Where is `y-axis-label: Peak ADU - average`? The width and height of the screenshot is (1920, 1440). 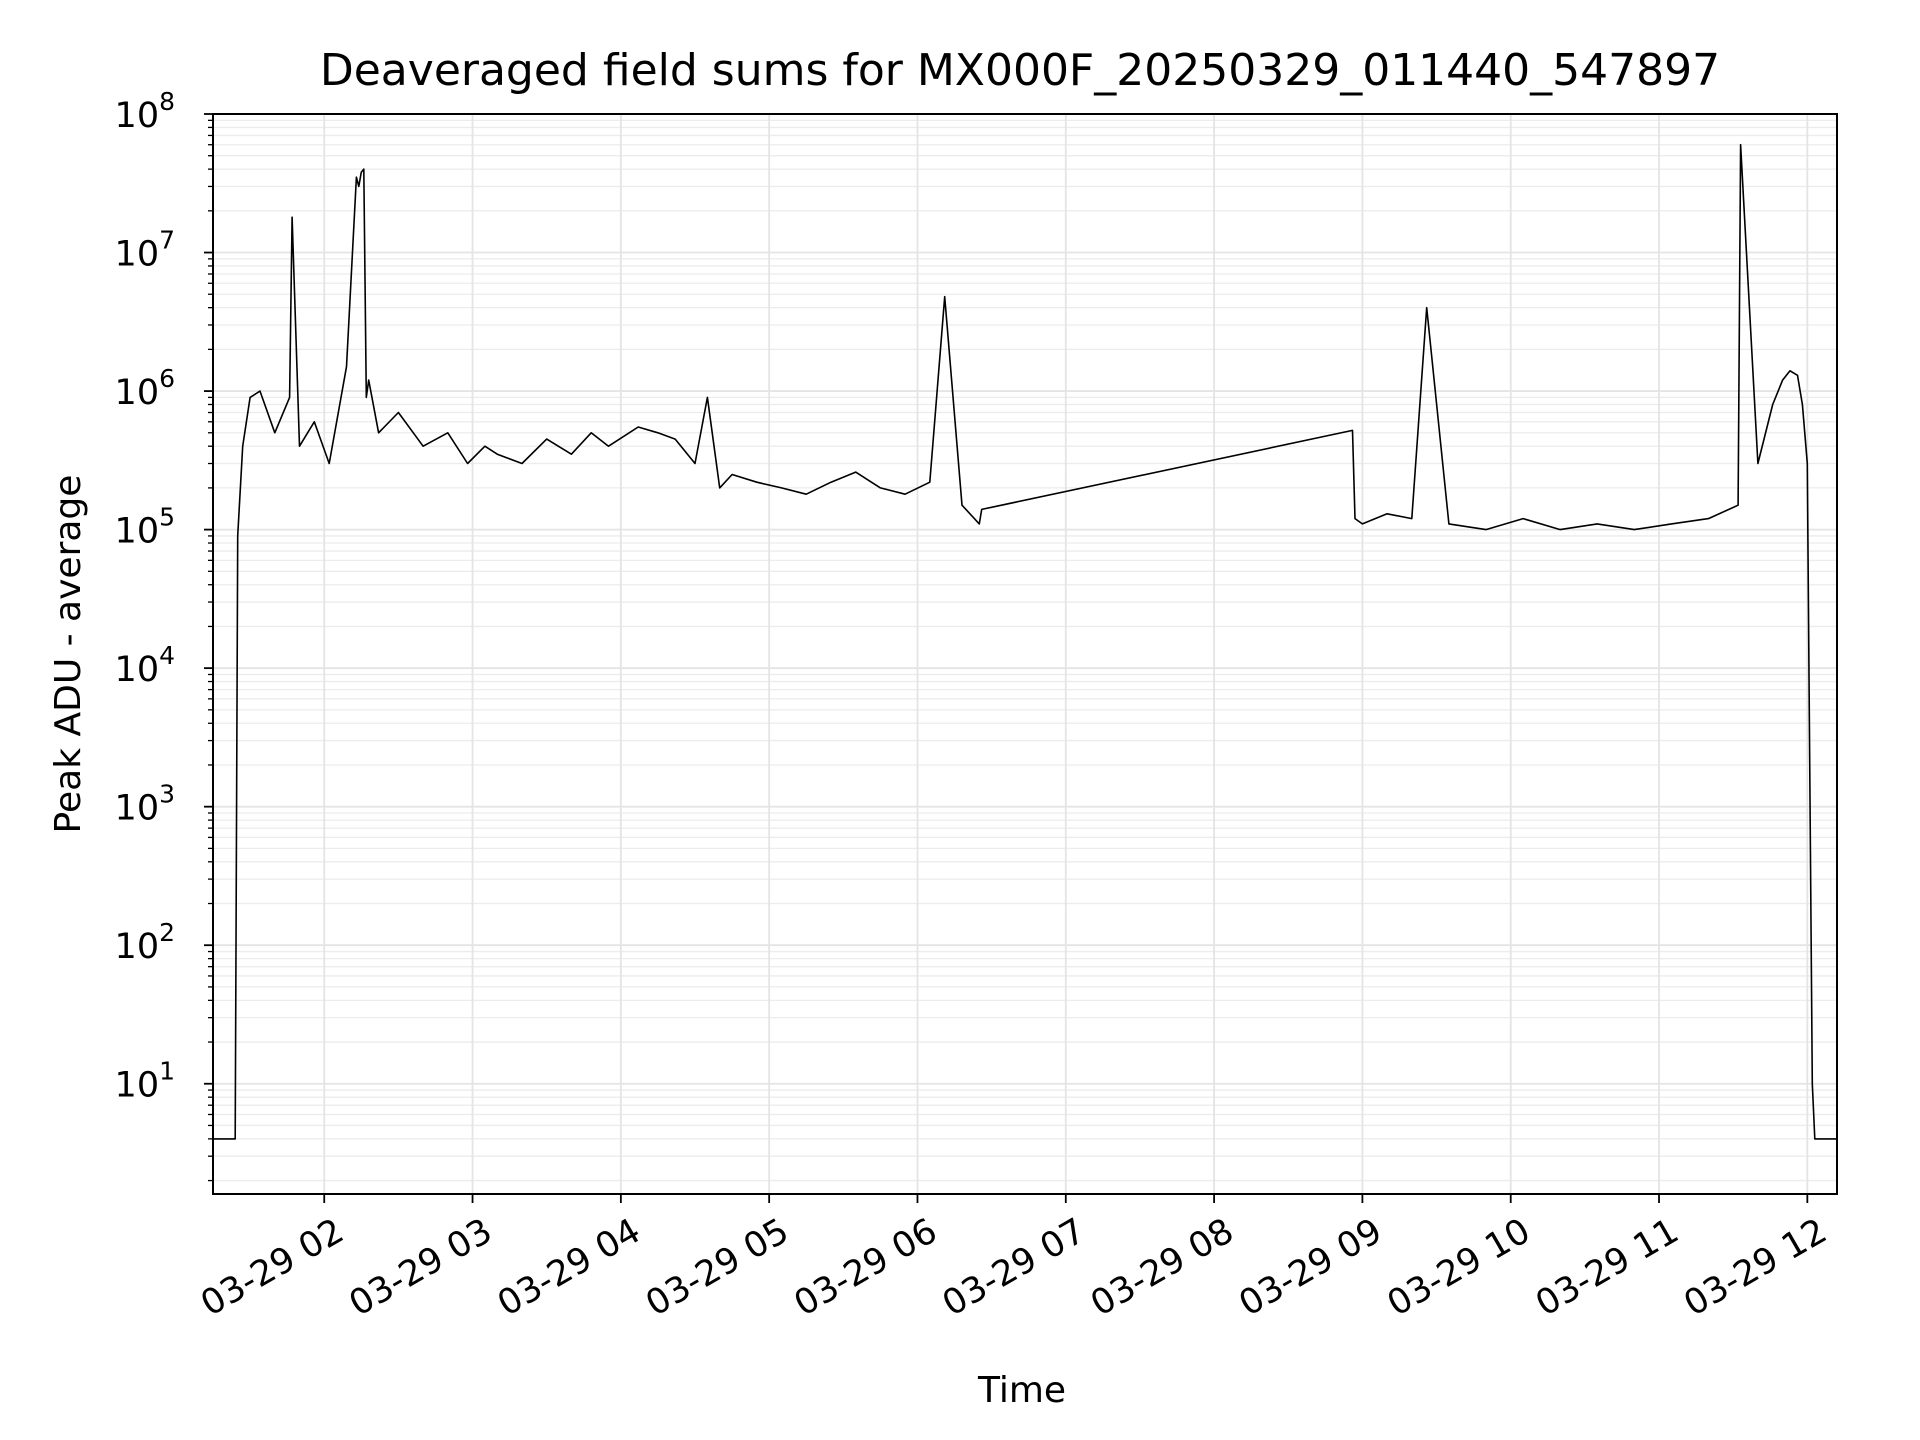 y-axis-label: Peak ADU - average is located at coordinates (68, 654).